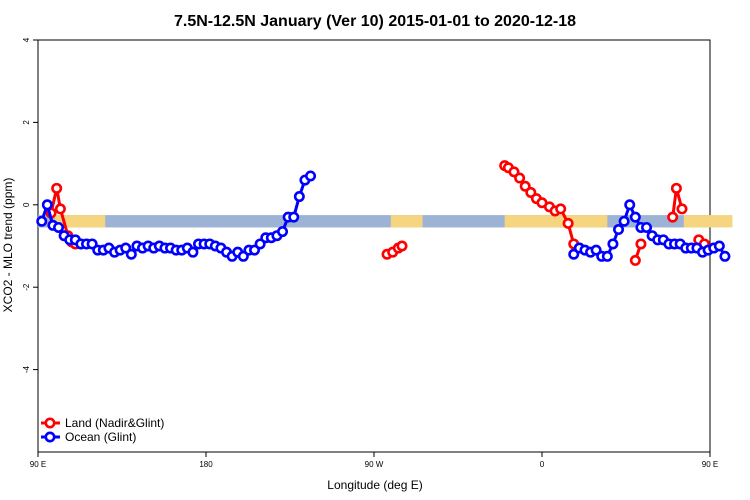 This screenshot has height=500, width=750. Describe the element at coordinates (26, 204) in the screenshot. I see `y-tick-label-2: 0` at that location.